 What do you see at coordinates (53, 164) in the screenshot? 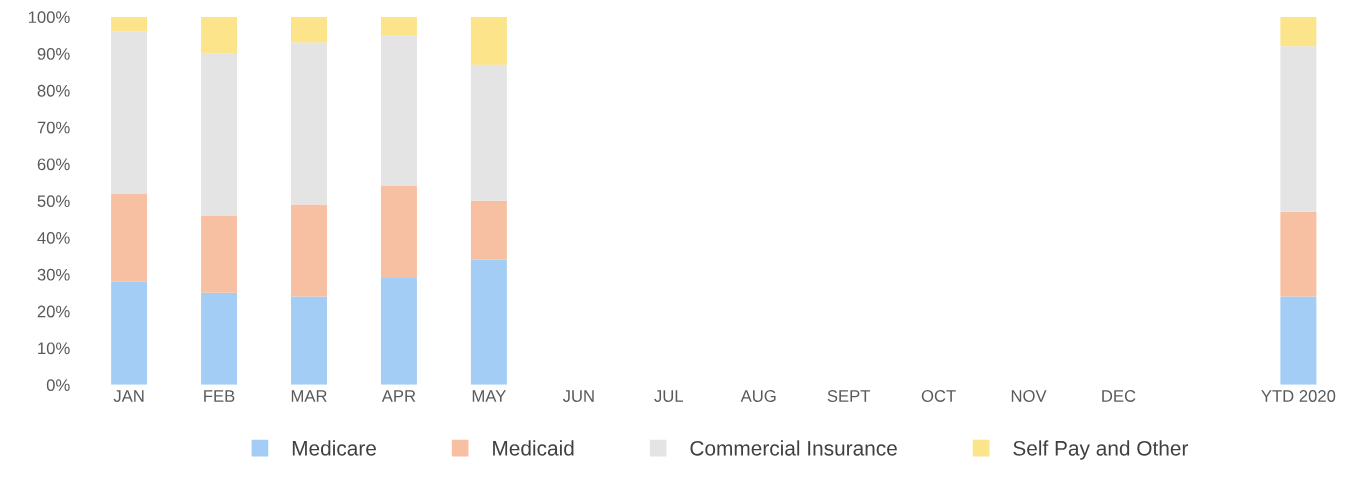
I see `y-tick-label: 60%` at bounding box center [53, 164].